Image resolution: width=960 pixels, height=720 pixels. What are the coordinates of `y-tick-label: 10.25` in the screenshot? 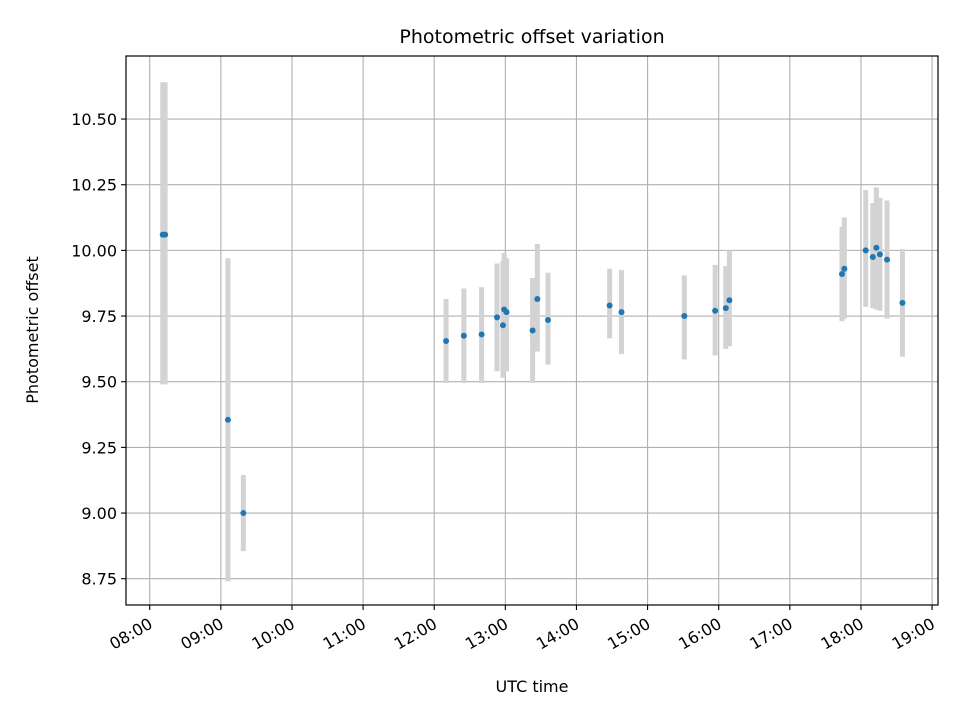 It's located at (94, 185).